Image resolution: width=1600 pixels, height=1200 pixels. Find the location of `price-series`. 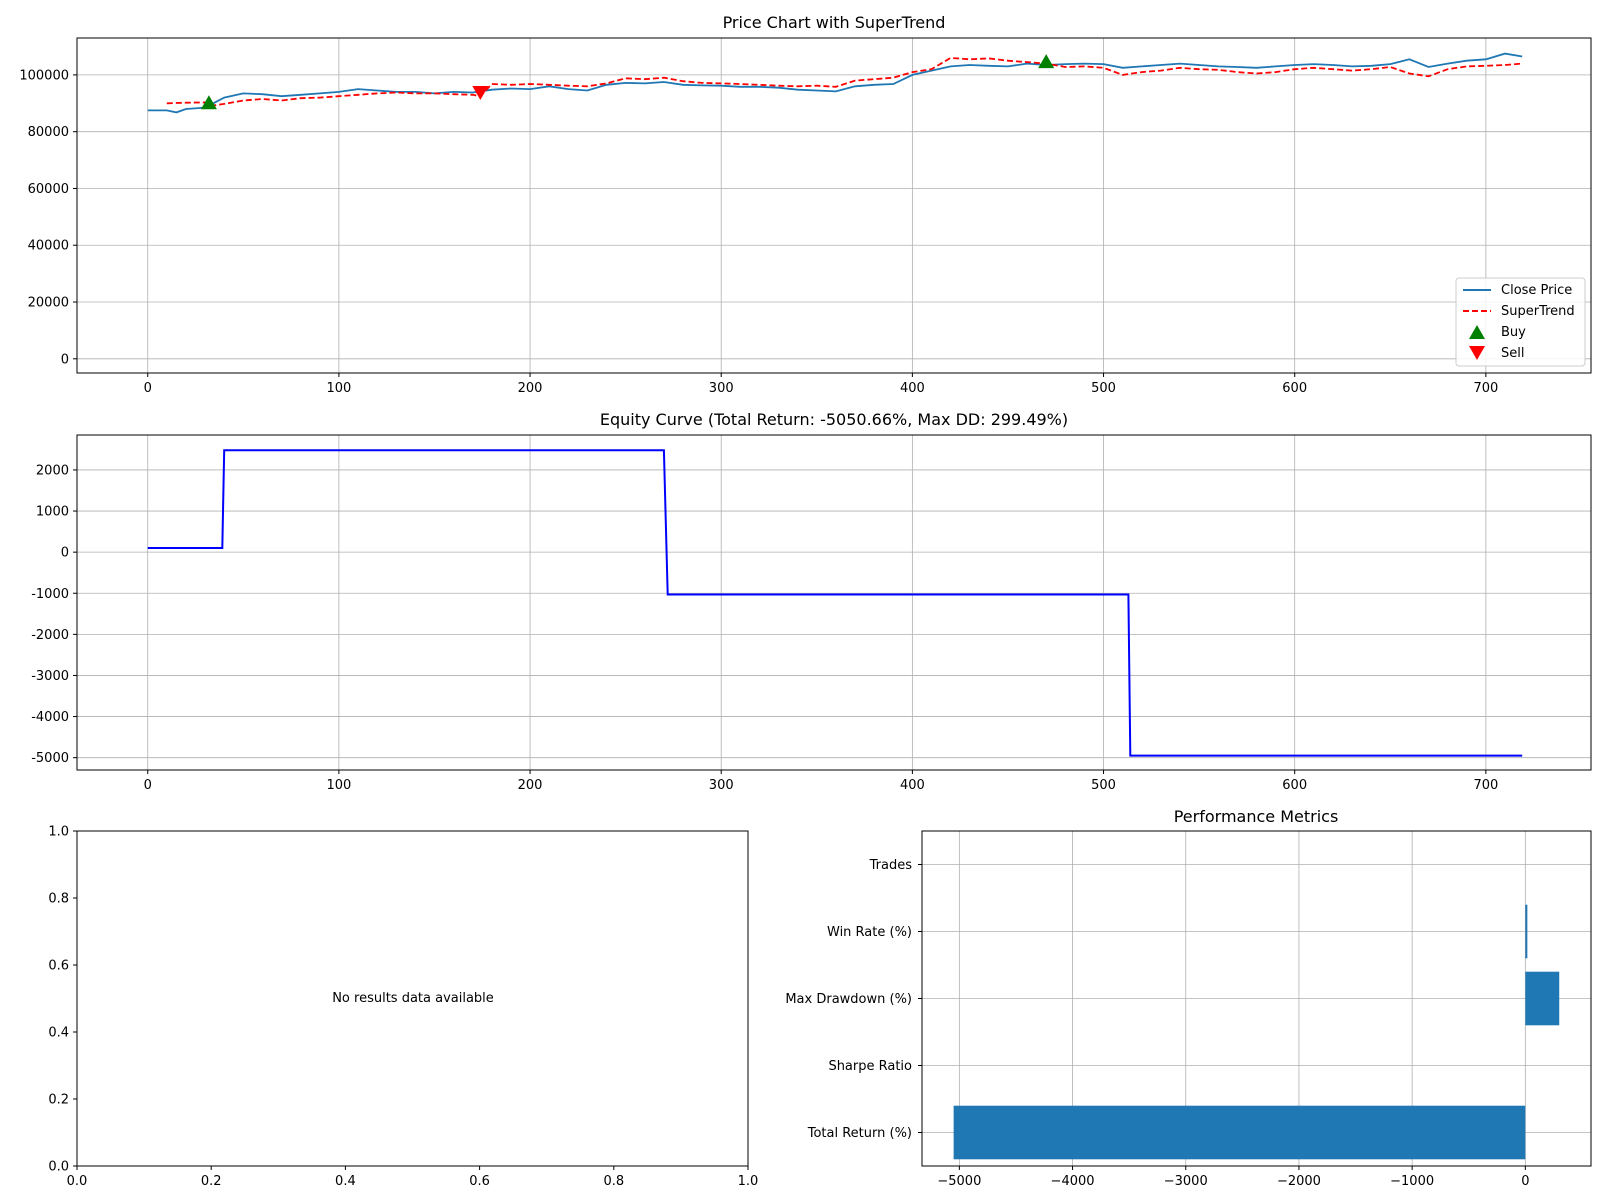

price-series is located at coordinates (835, 83).